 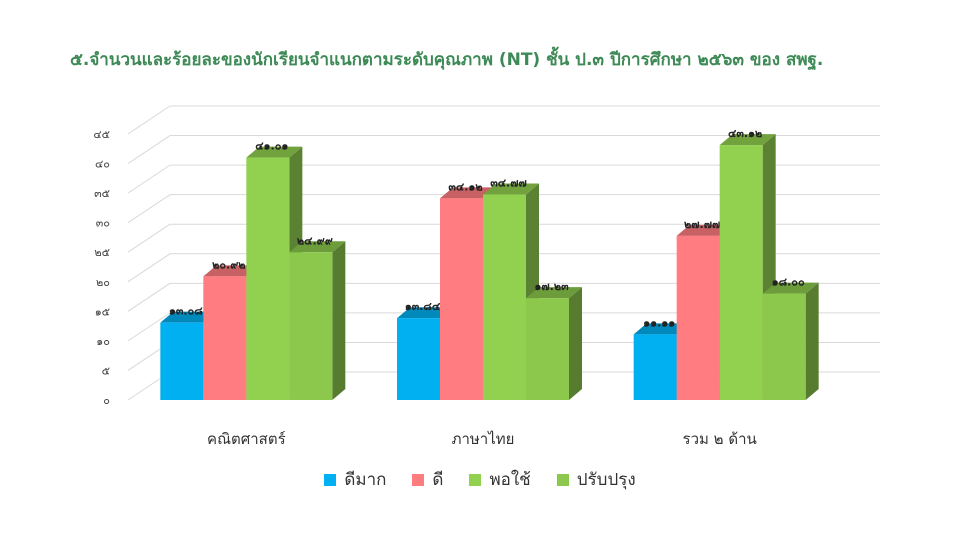 What do you see at coordinates (483, 439) in the screenshot?
I see `x-tick-label: ภาษาไทย` at bounding box center [483, 439].